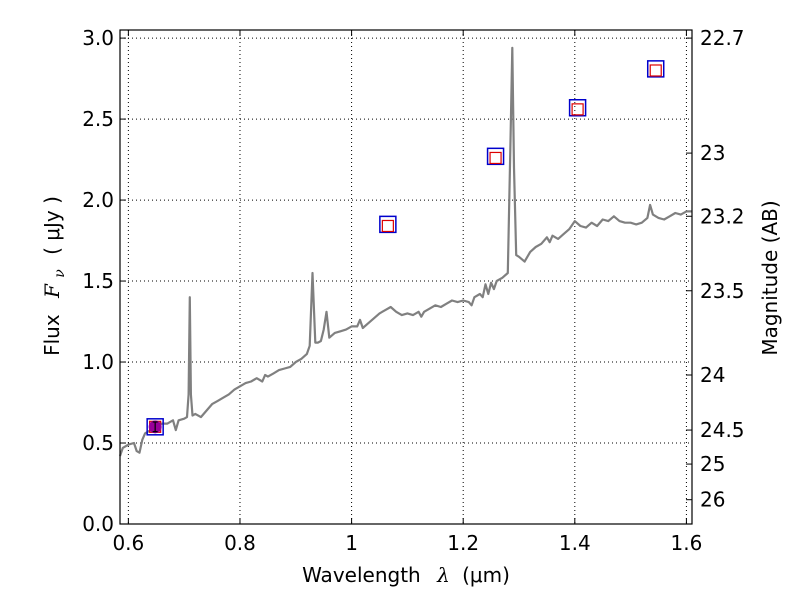 This screenshot has width=800, height=600. I want to click on x-axis-label-prefix: Wavelength, so click(361, 575).